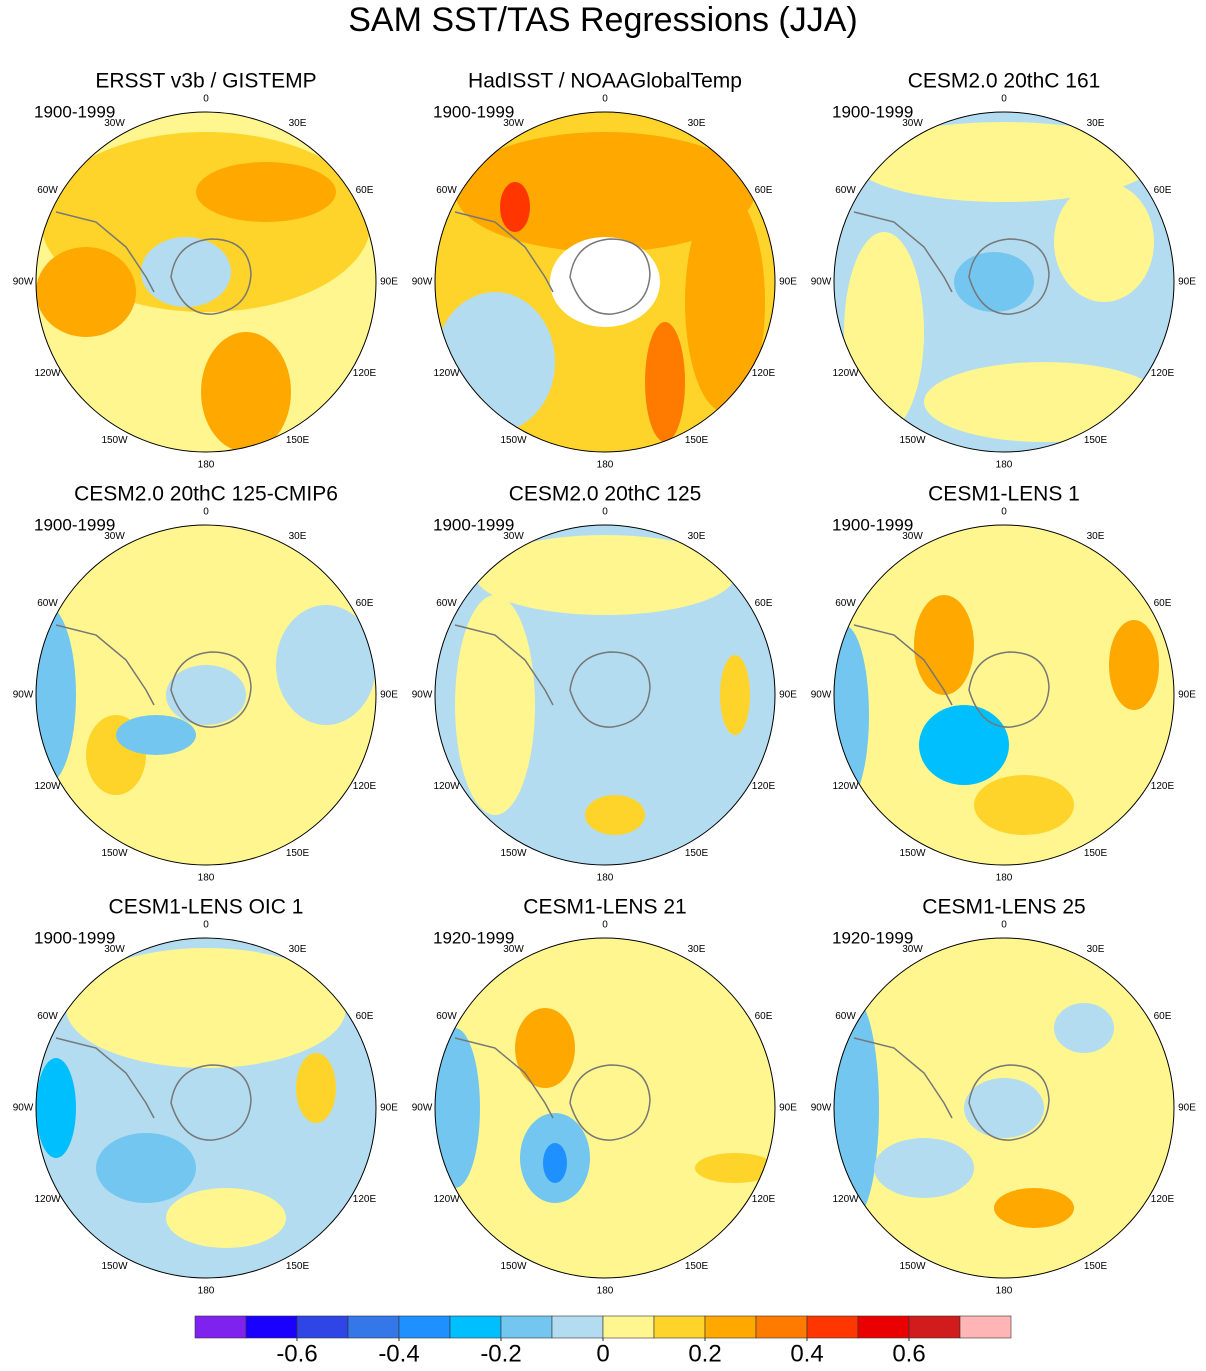  Describe the element at coordinates (1004, 494) in the screenshot. I see `panel-title: CESM1-LENS 1` at that location.